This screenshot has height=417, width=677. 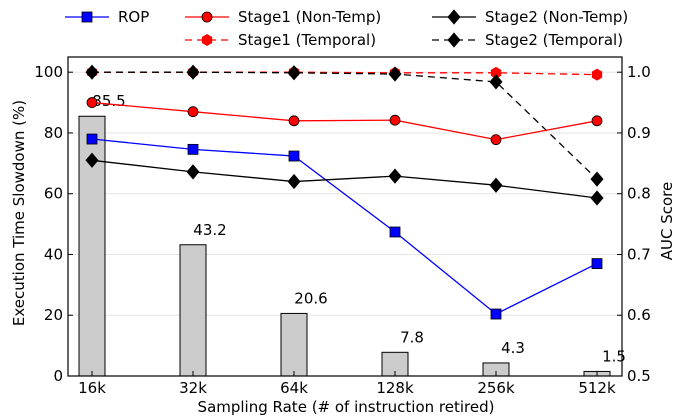 I want to click on y-left-tick-label: 100, so click(x=48, y=72).